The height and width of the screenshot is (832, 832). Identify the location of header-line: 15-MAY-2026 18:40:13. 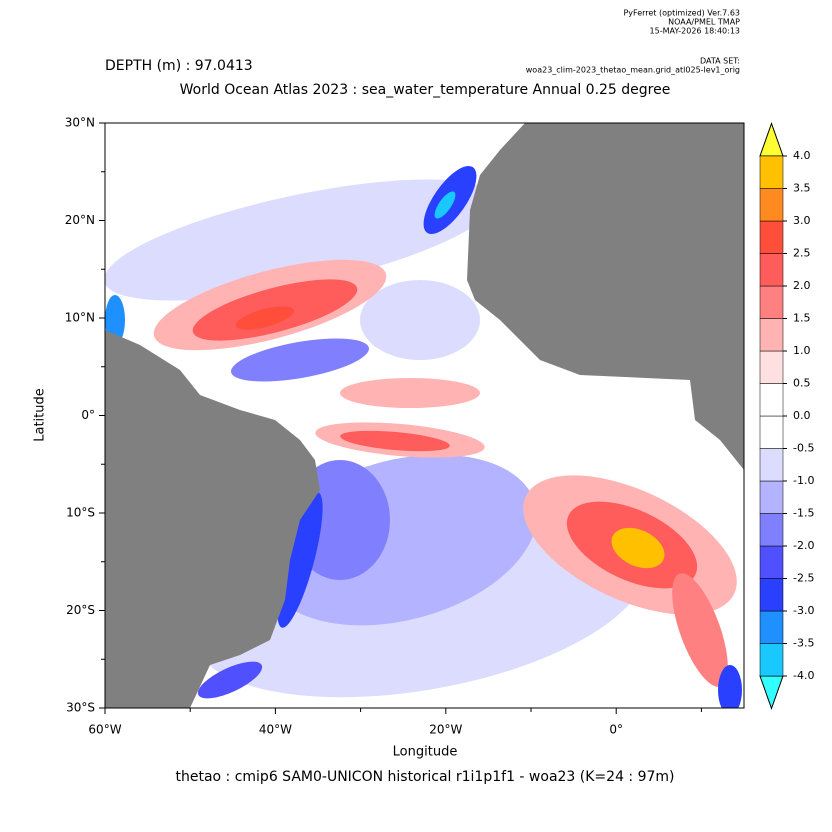
(695, 31).